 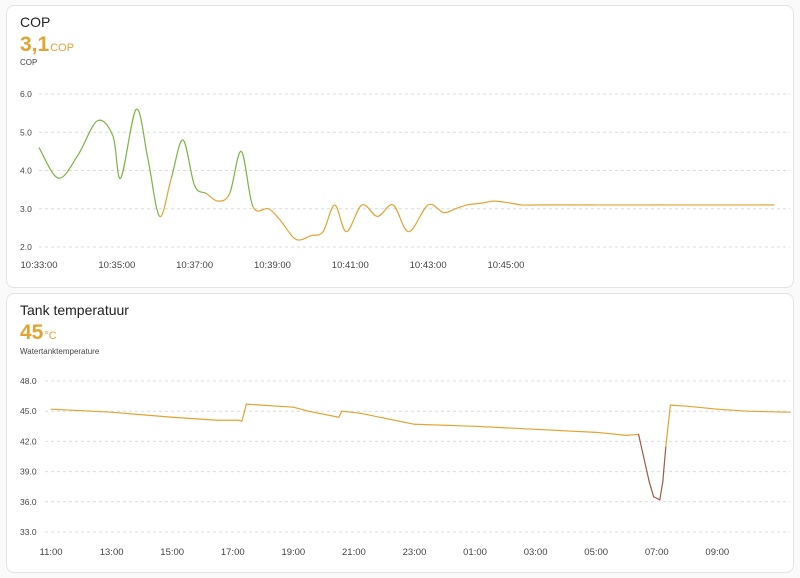 What do you see at coordinates (28, 411) in the screenshot?
I see `y-tick-label: 45.0` at bounding box center [28, 411].